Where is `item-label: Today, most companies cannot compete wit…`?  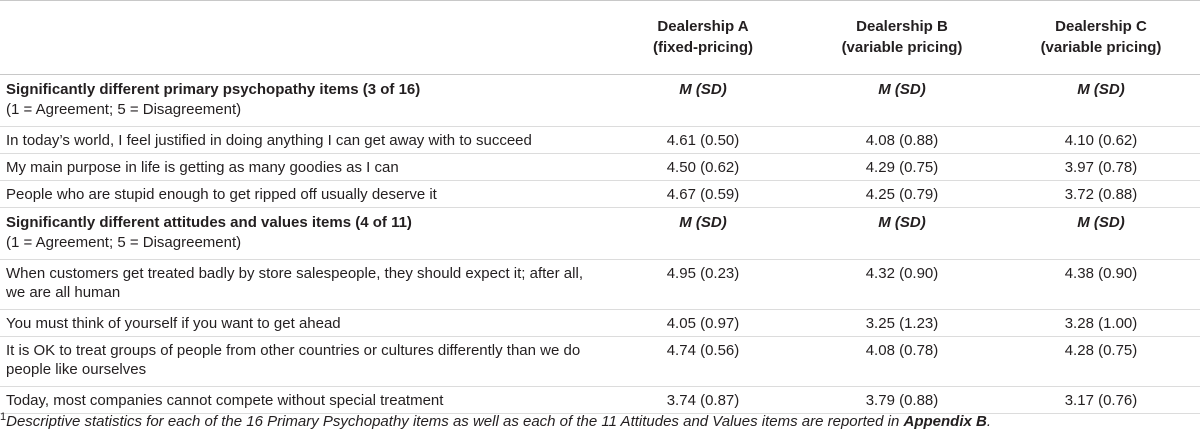 item-label: Today, most companies cannot compete wit… is located at coordinates (225, 400).